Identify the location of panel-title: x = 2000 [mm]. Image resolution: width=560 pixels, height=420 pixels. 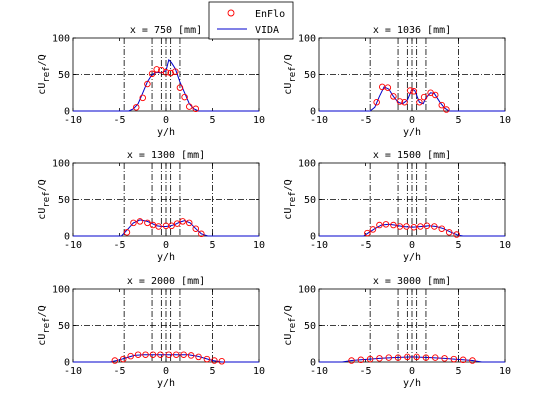
(166, 281).